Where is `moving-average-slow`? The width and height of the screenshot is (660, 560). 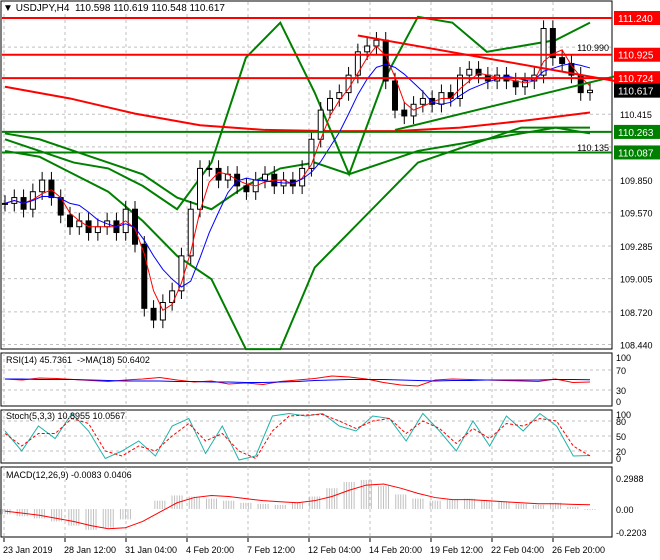
moving-average-slow is located at coordinates (297, 109).